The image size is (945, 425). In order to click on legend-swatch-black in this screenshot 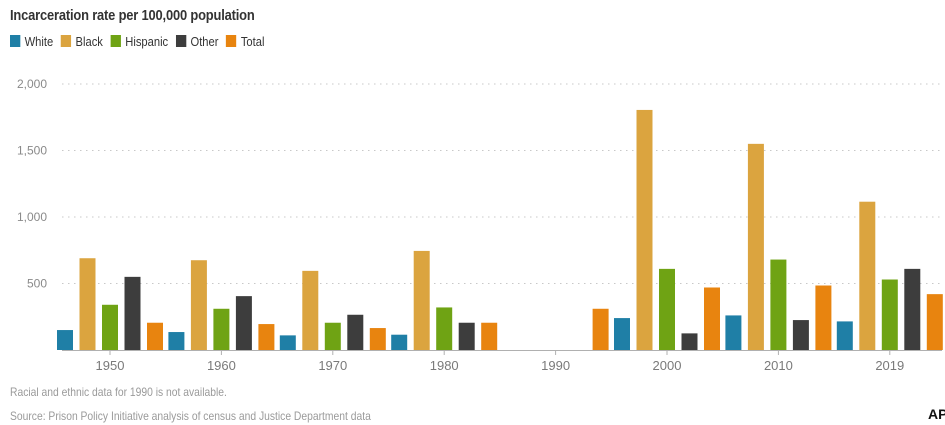, I will do `click(66, 41)`.